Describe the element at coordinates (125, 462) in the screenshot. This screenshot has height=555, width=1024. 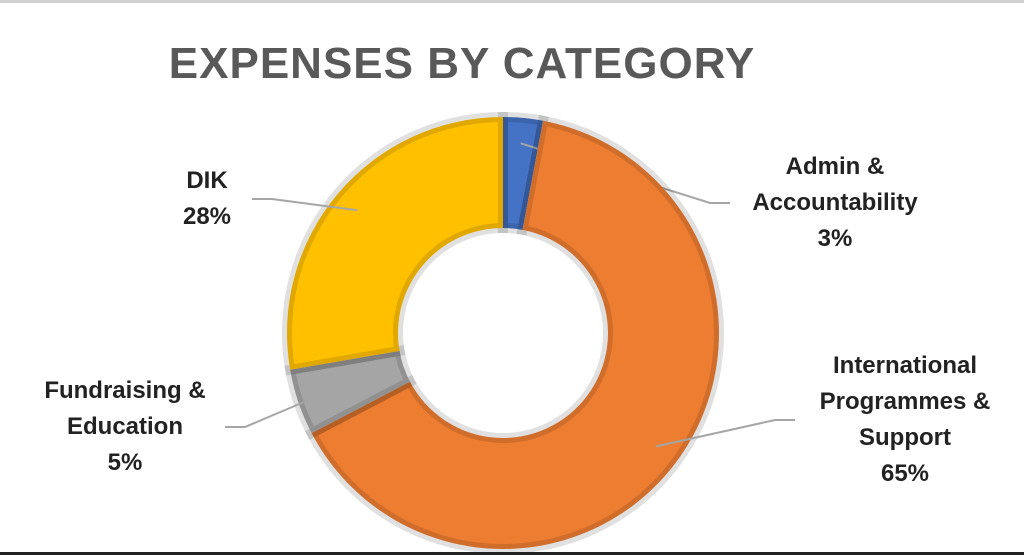
I see `value-label: 5%` at that location.